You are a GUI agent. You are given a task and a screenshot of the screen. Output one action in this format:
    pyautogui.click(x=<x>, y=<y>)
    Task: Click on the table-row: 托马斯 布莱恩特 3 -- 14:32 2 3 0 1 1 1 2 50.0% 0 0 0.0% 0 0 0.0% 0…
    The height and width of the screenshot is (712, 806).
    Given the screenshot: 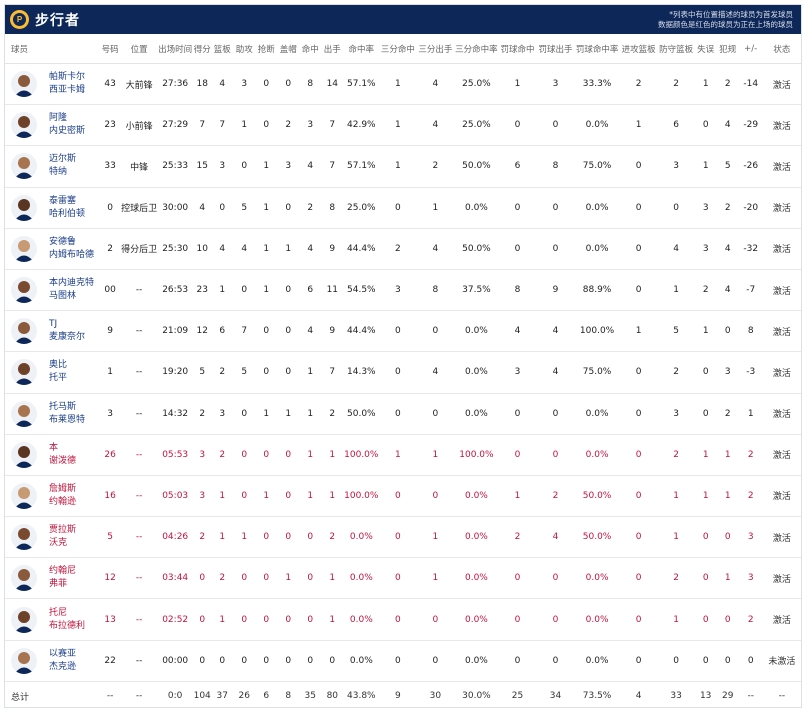 What is the action you would take?
    pyautogui.click(x=403, y=414)
    